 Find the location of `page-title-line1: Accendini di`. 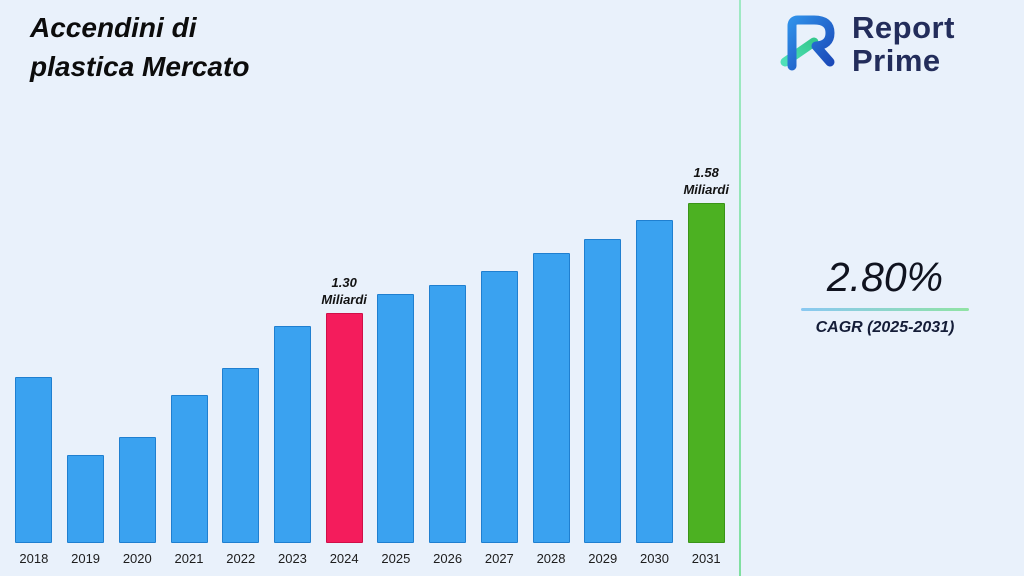

page-title-line1: Accendini di is located at coordinates (113, 27).